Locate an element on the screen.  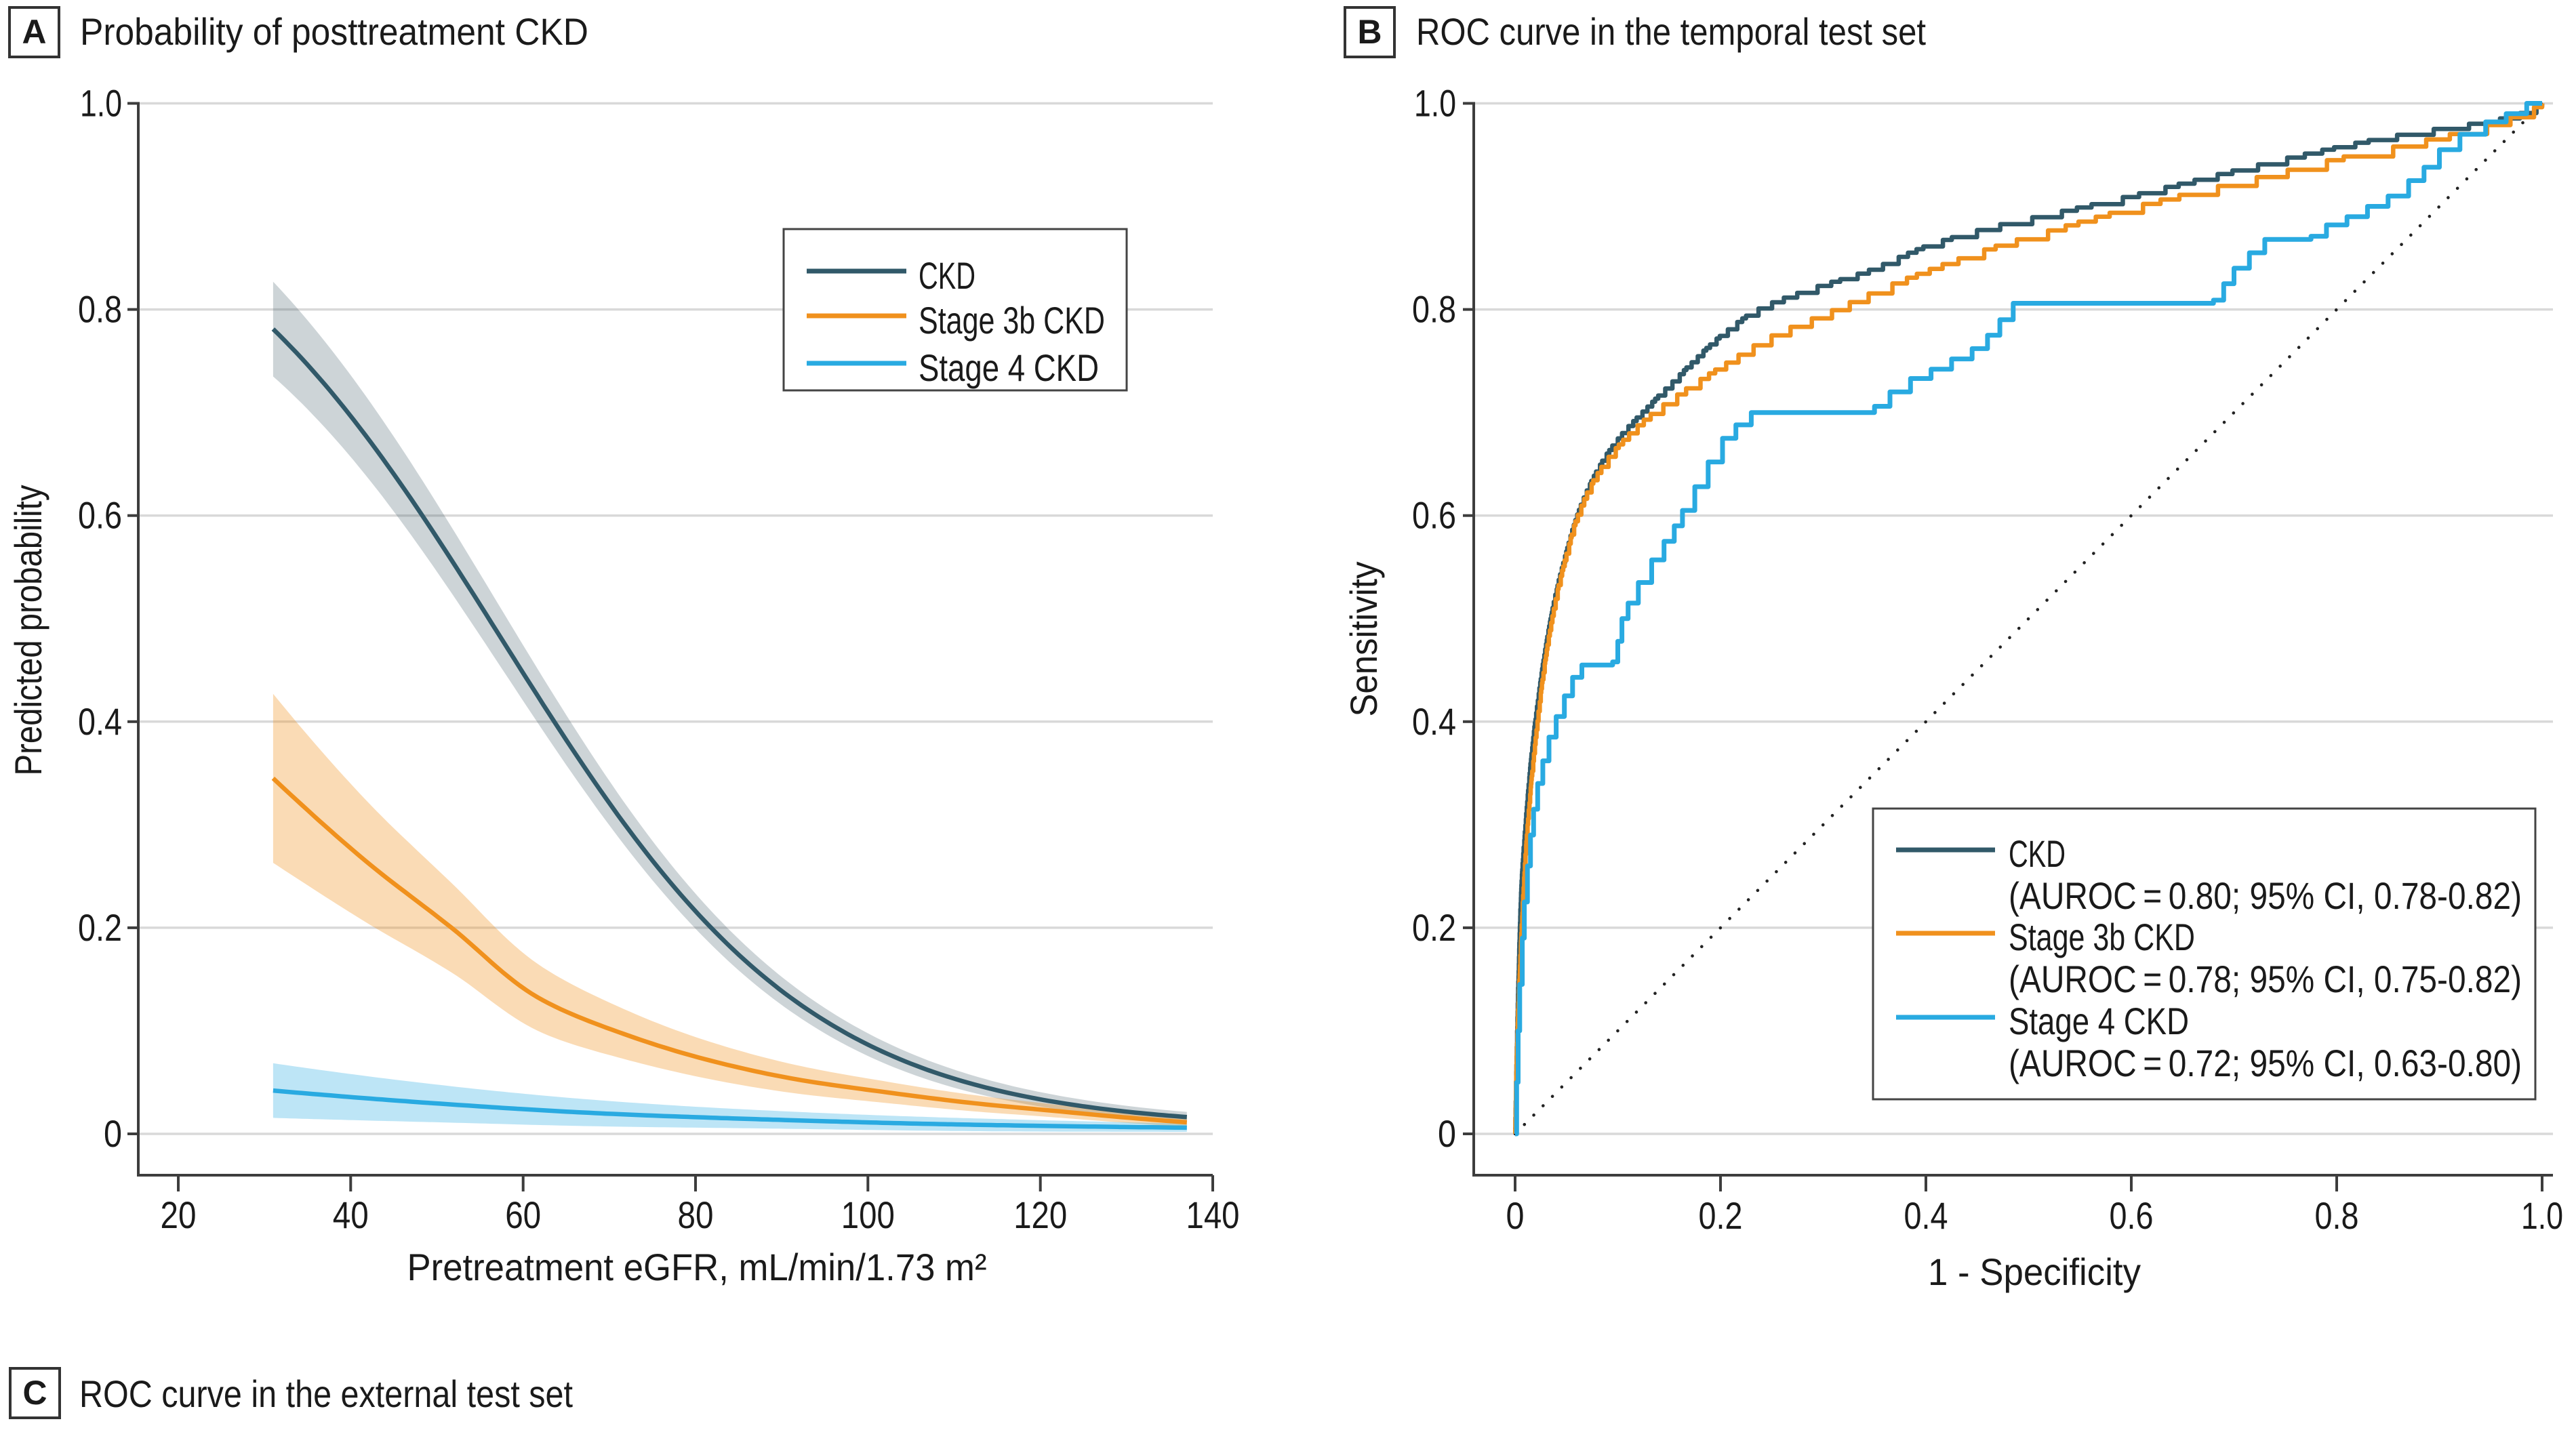
svg-text: B is located at coordinates (1370, 32).